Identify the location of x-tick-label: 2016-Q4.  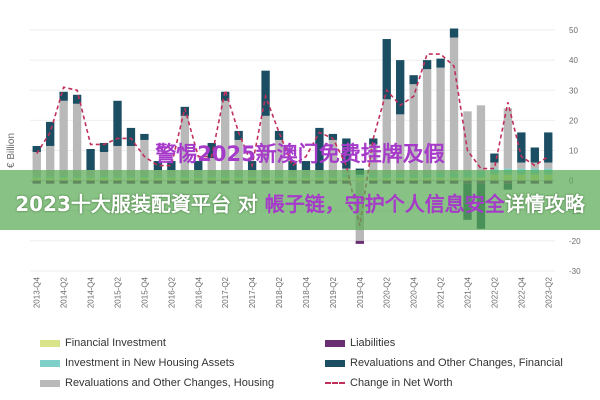
(198, 292).